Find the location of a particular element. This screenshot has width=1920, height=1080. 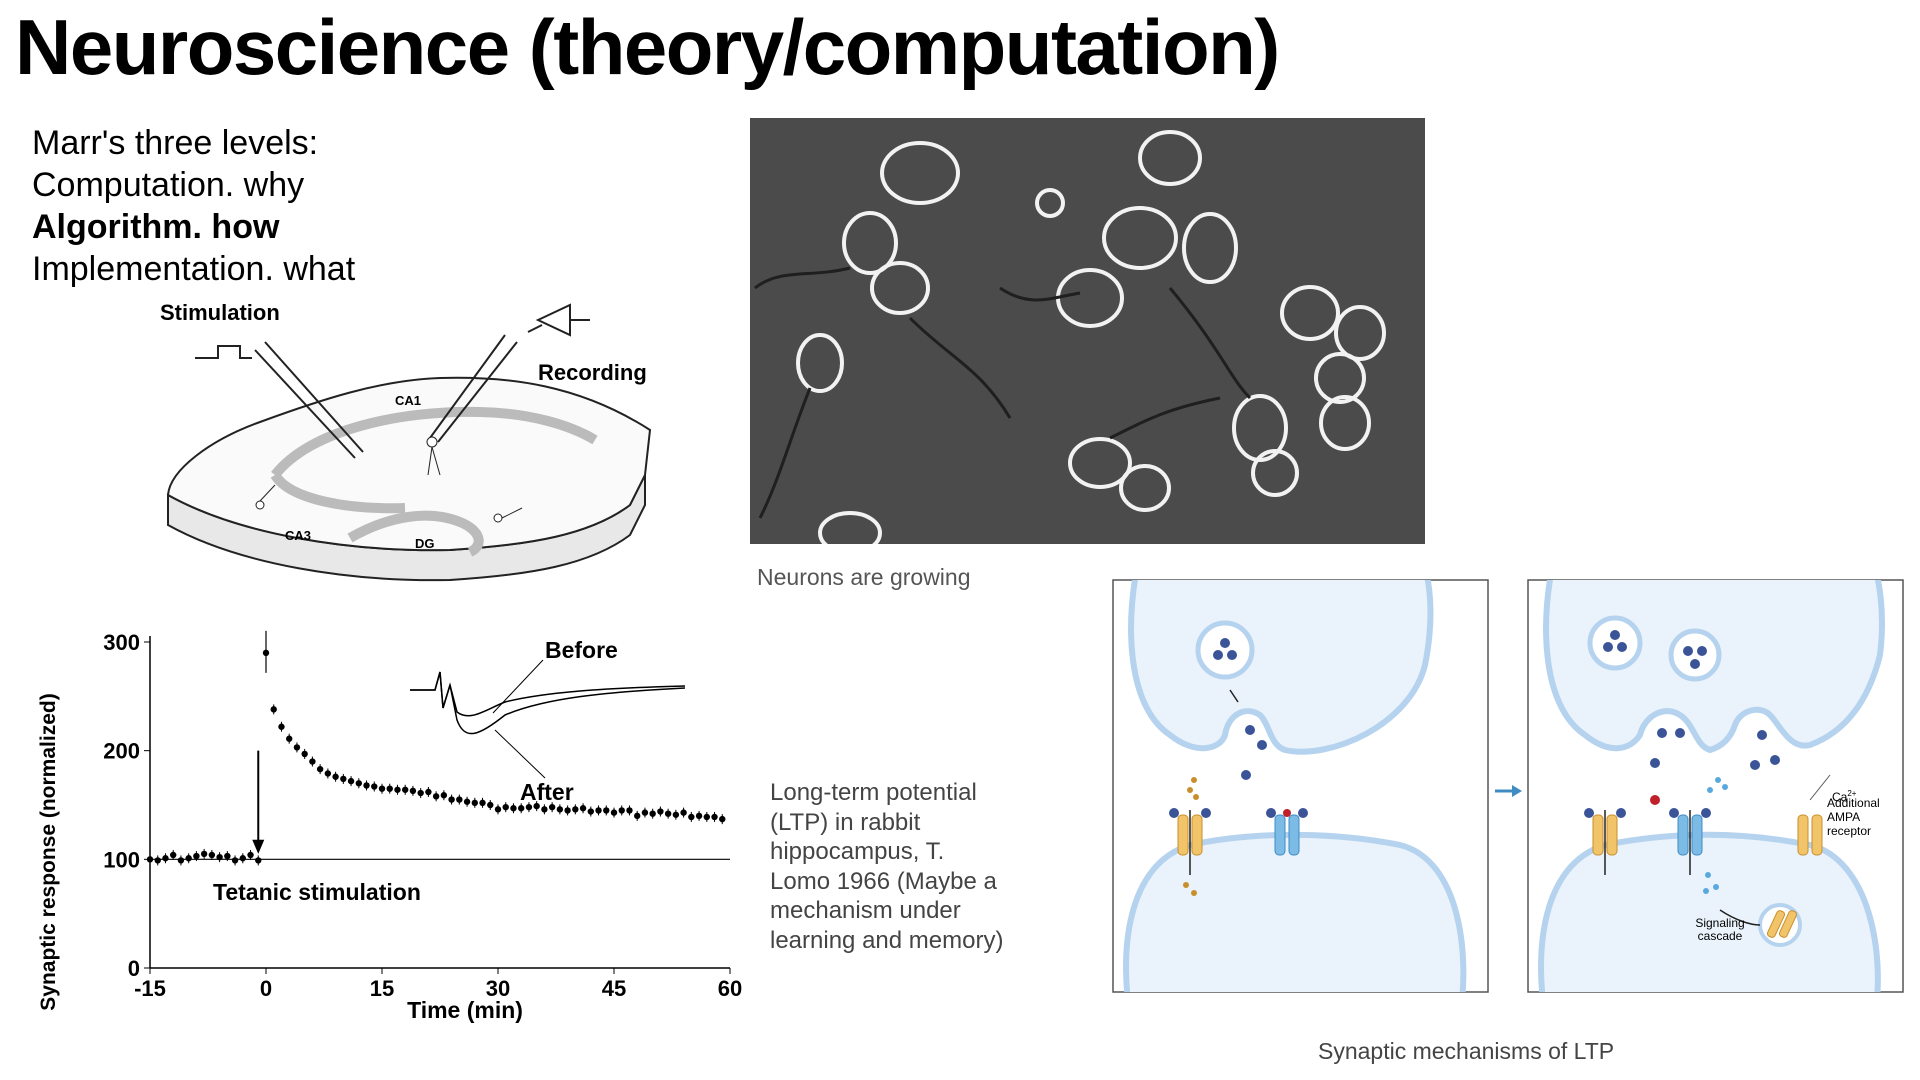

additional-ampa-label-2: AMPA is located at coordinates (1843, 817).